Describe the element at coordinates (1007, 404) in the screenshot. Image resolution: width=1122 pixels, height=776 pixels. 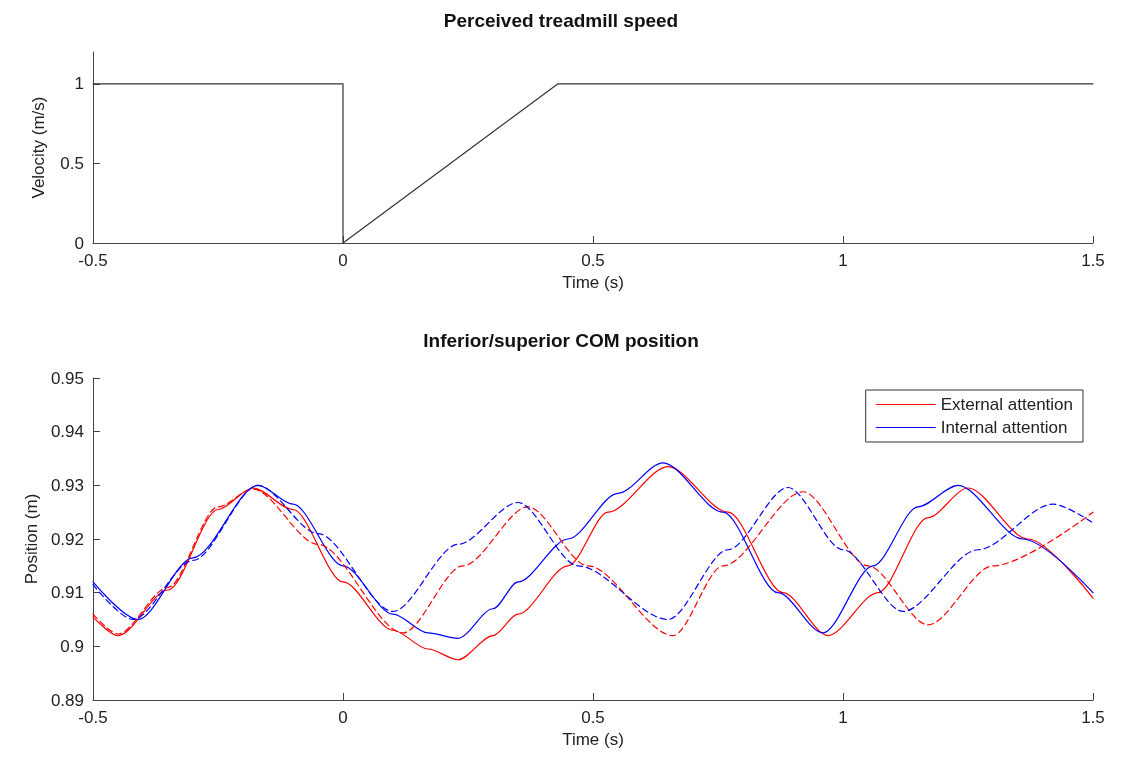
I see `legend-label: External attention` at that location.